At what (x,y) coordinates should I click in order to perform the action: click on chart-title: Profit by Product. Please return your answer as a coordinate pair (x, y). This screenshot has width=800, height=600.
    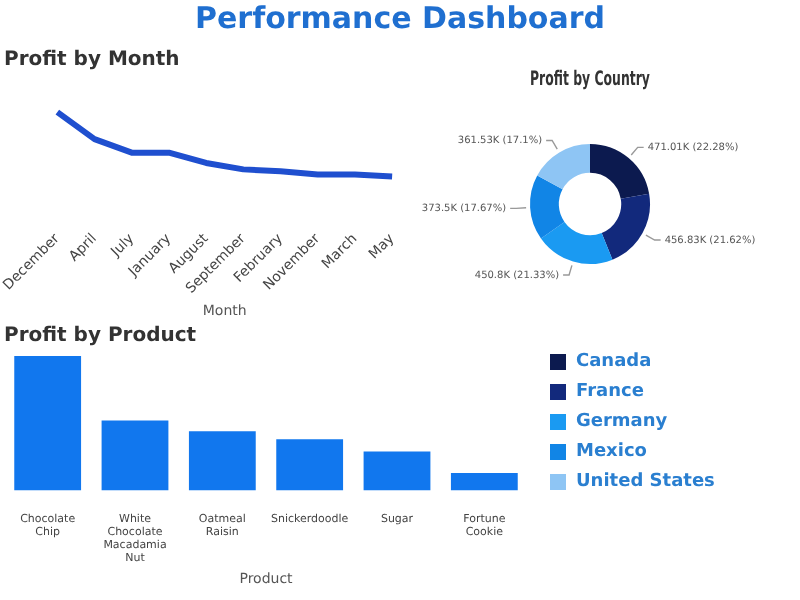
    Looking at the image, I should click on (100, 336).